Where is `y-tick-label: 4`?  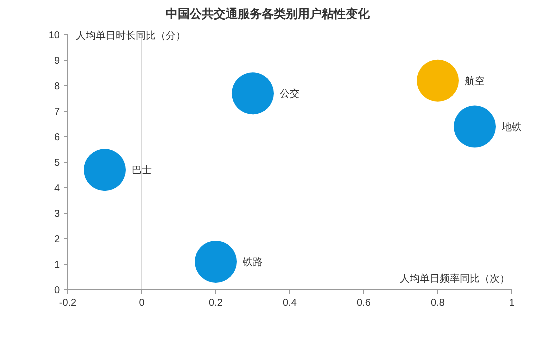 y-tick-label: 4 is located at coordinates (57, 189).